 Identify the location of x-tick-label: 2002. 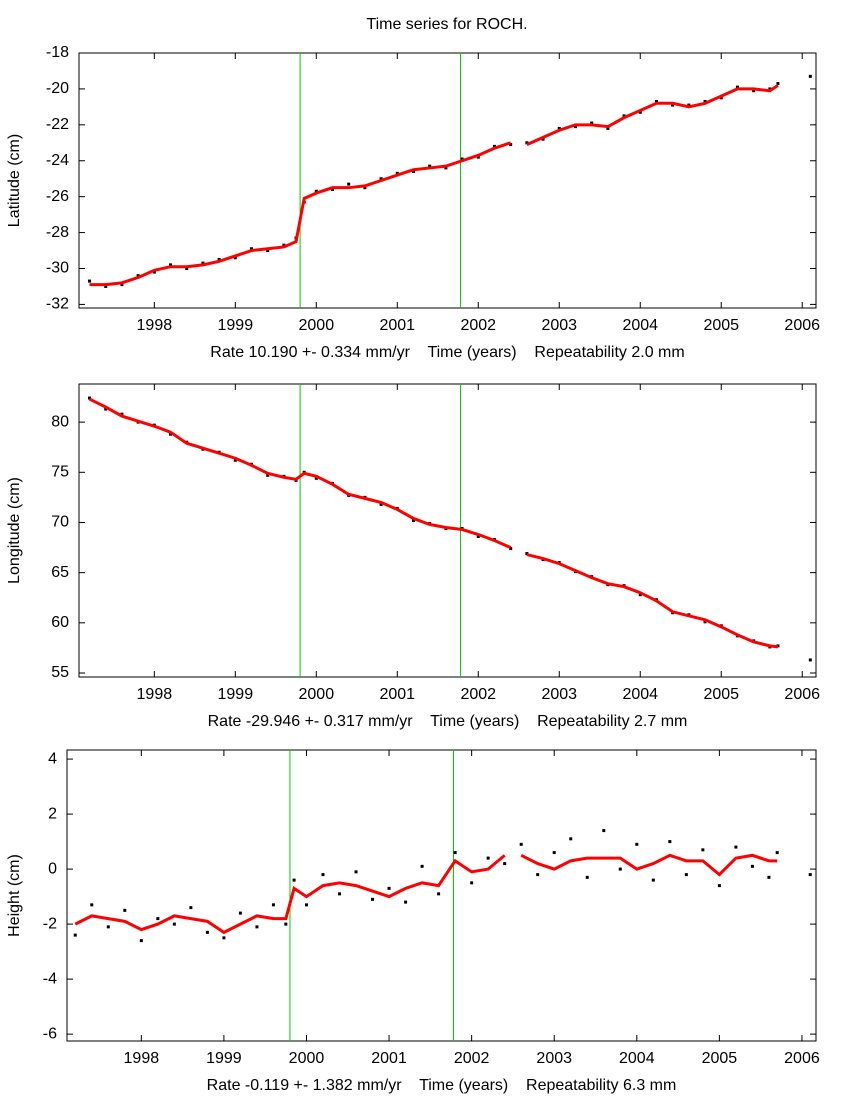
(478, 694).